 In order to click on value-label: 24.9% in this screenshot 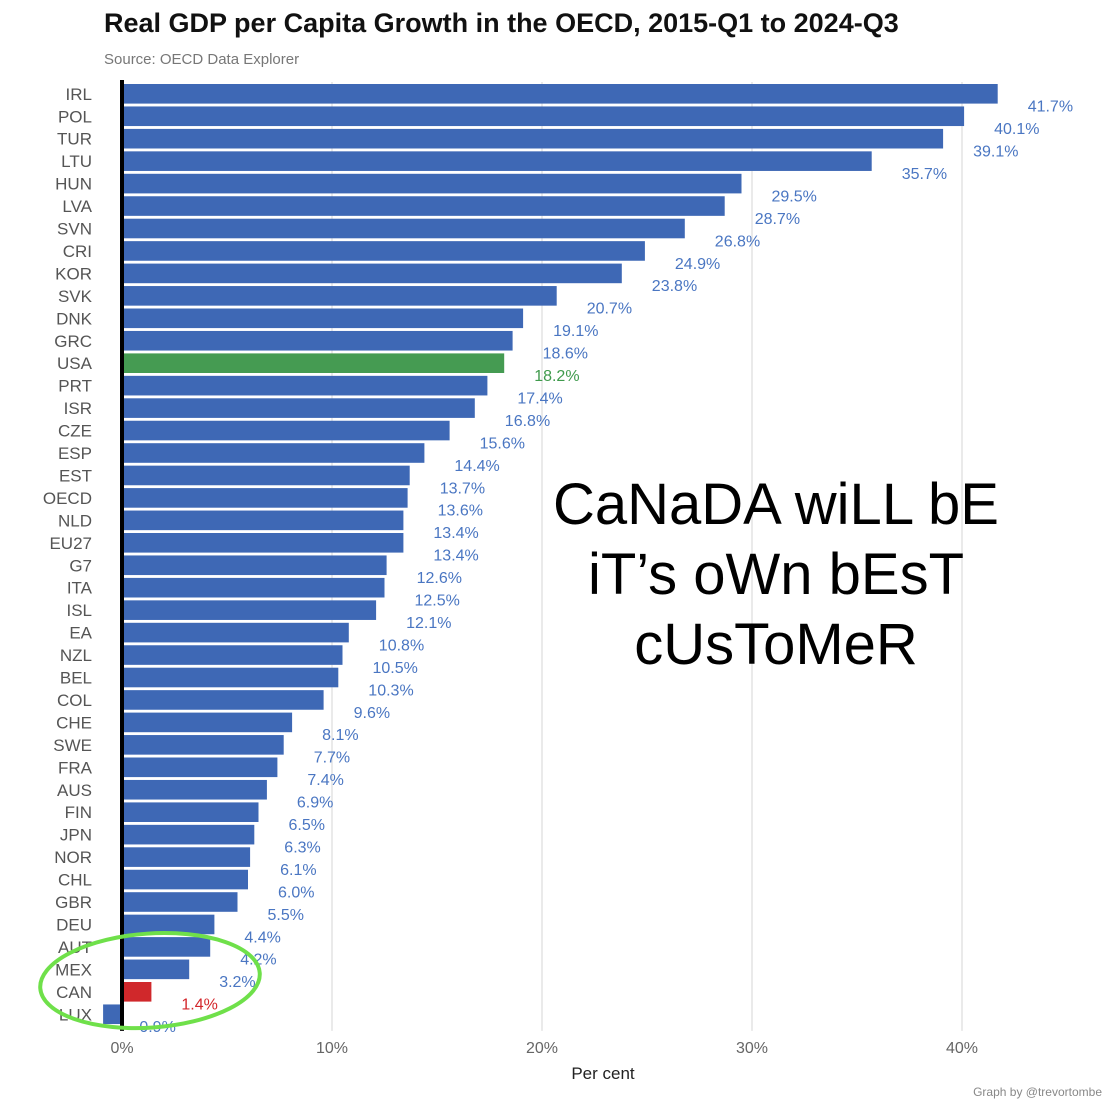, I will do `click(697, 264)`.